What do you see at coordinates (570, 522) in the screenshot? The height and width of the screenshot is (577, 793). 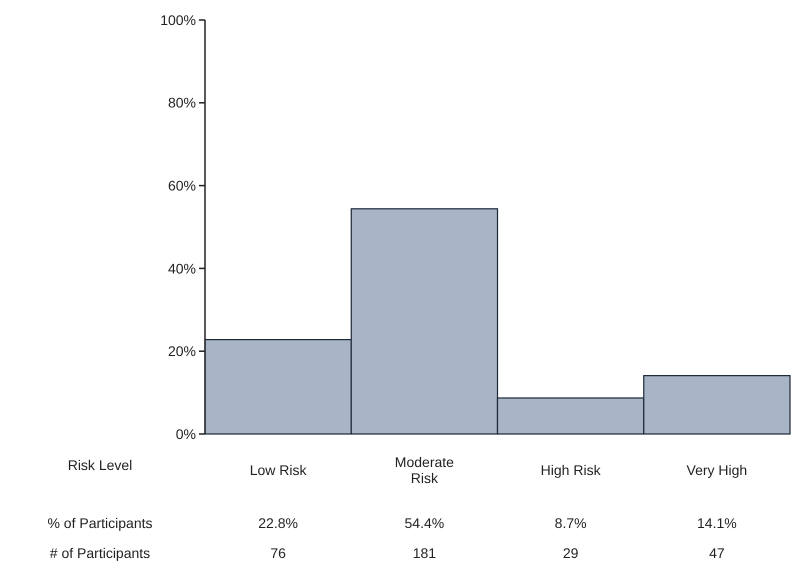 I see `data-label: 8.7%` at bounding box center [570, 522].